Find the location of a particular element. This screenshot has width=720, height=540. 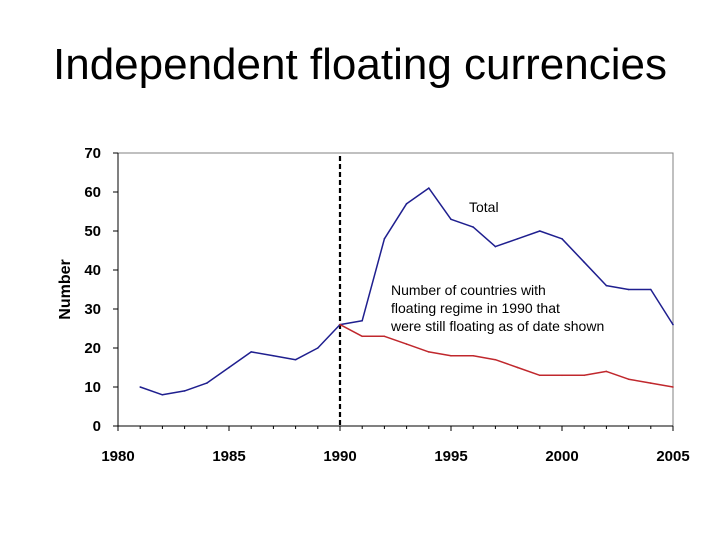

y-tick-label: 10 is located at coordinates (92, 387).